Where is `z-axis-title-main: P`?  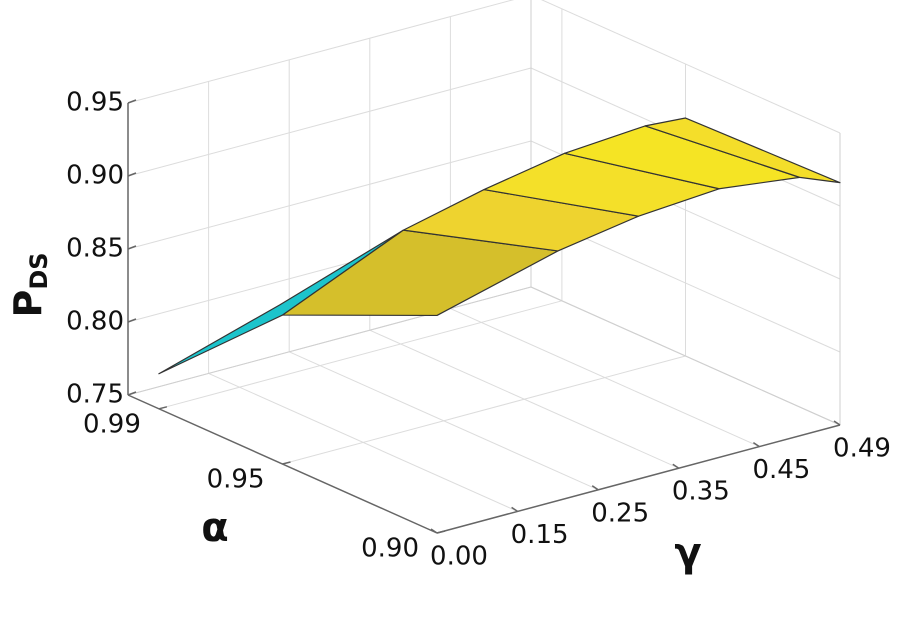
z-axis-title-main: P is located at coordinates (28, 304).